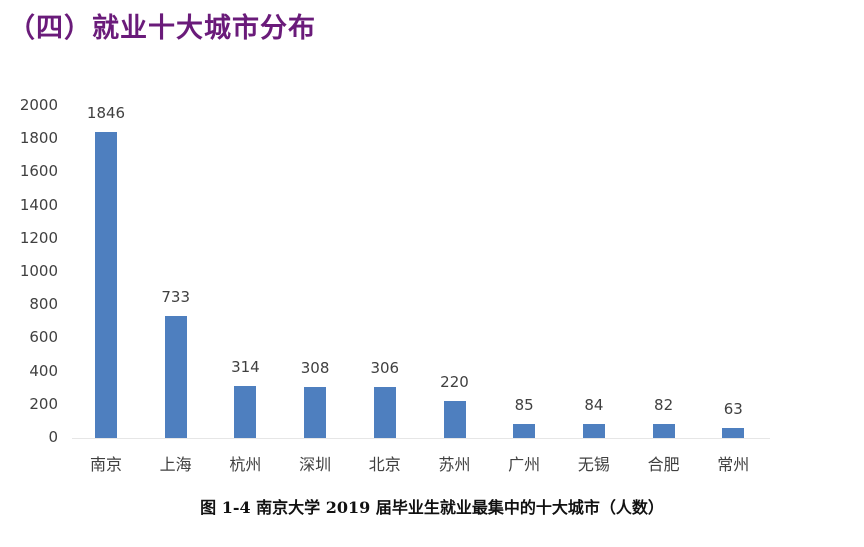 Image resolution: width=864 pixels, height=547 pixels. What do you see at coordinates (664, 405) in the screenshot?
I see `data-label: 82` at bounding box center [664, 405].